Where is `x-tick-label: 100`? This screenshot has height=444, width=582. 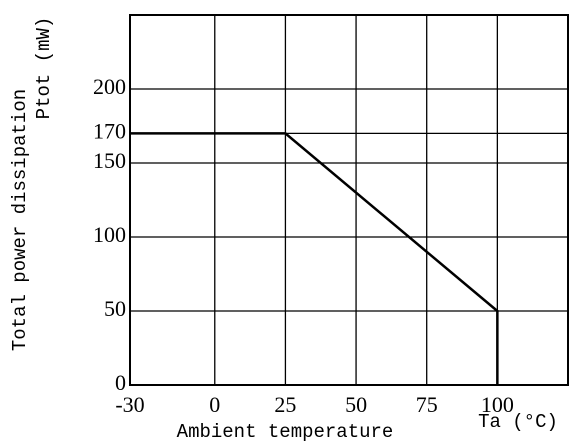 x-tick-label: 100 is located at coordinates (497, 404).